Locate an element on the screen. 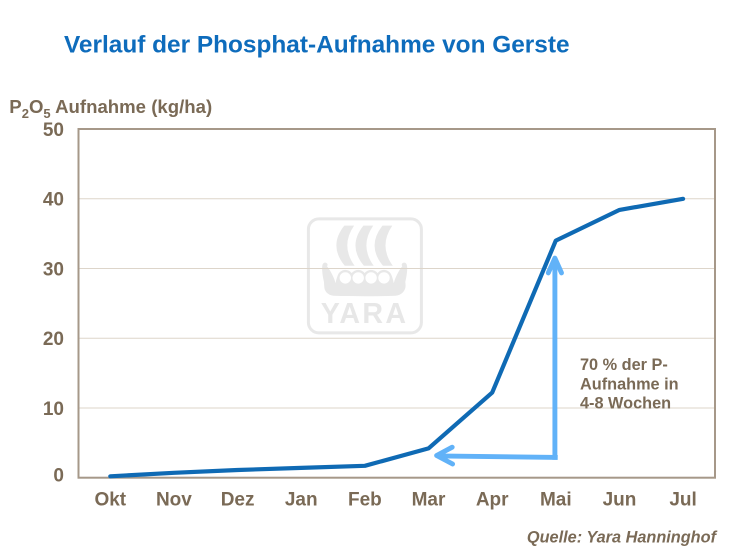 Image resolution: width=730 pixels, height=551 pixels. svg-text: 50 is located at coordinates (53, 130).